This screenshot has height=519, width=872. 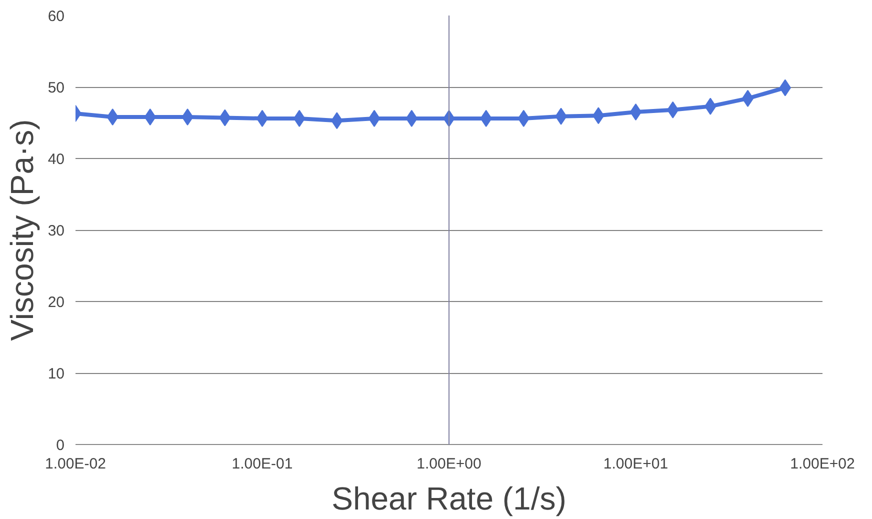 What do you see at coordinates (56, 88) in the screenshot?
I see `y-tick-label: 50` at bounding box center [56, 88].